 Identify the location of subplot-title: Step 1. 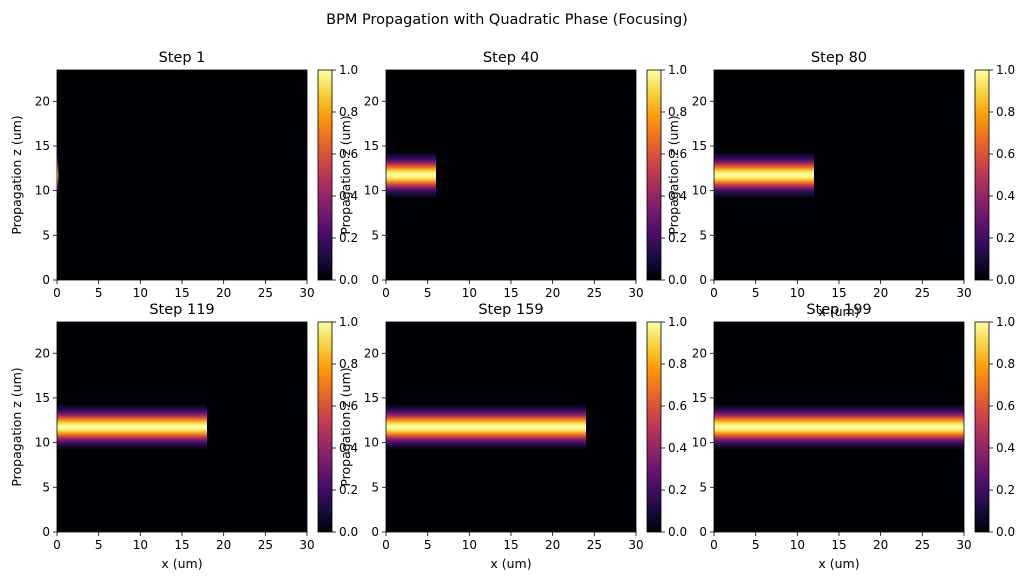
(182, 58).